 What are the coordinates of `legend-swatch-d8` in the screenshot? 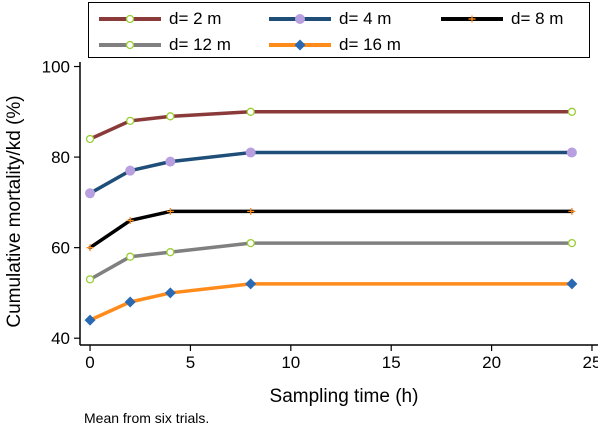 It's located at (472, 19).